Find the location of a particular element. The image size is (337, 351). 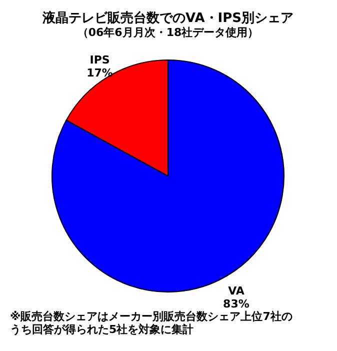

text: ※販売台数シェアはメーカー別販売台数シェア上位7社の is located at coordinates (152, 316).